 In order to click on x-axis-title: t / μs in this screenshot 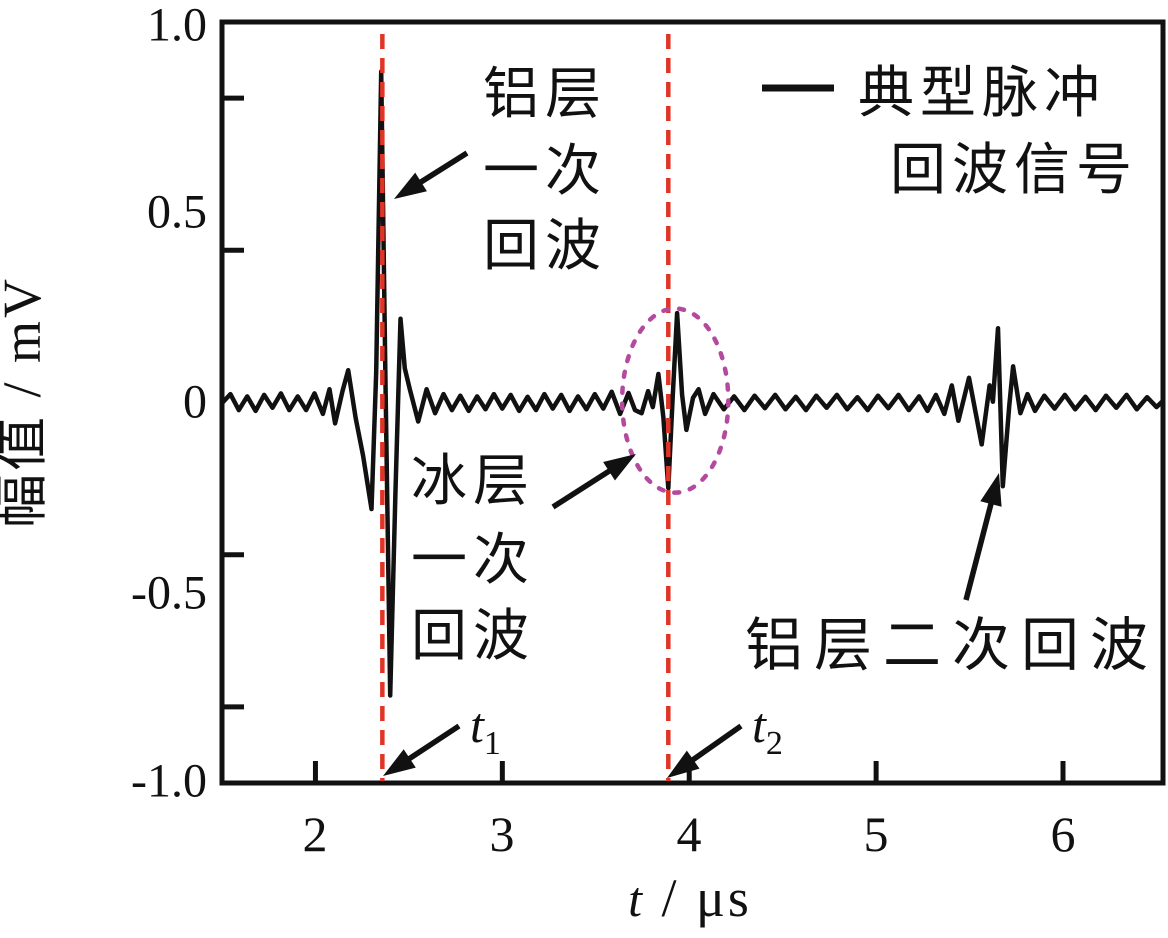, I will do `click(690, 898)`.